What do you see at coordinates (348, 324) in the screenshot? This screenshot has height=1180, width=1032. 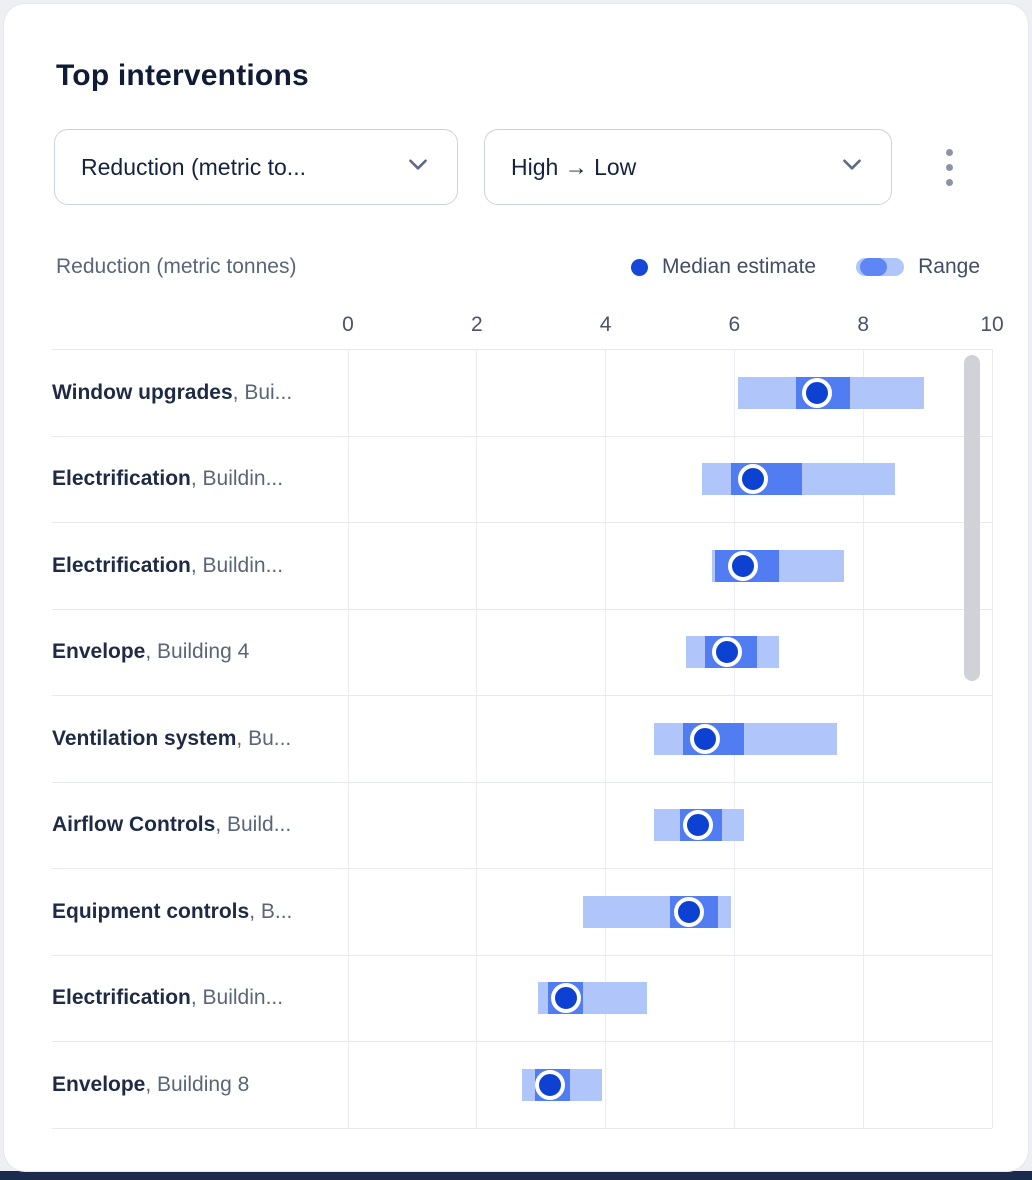 I see `tick-label: 0` at bounding box center [348, 324].